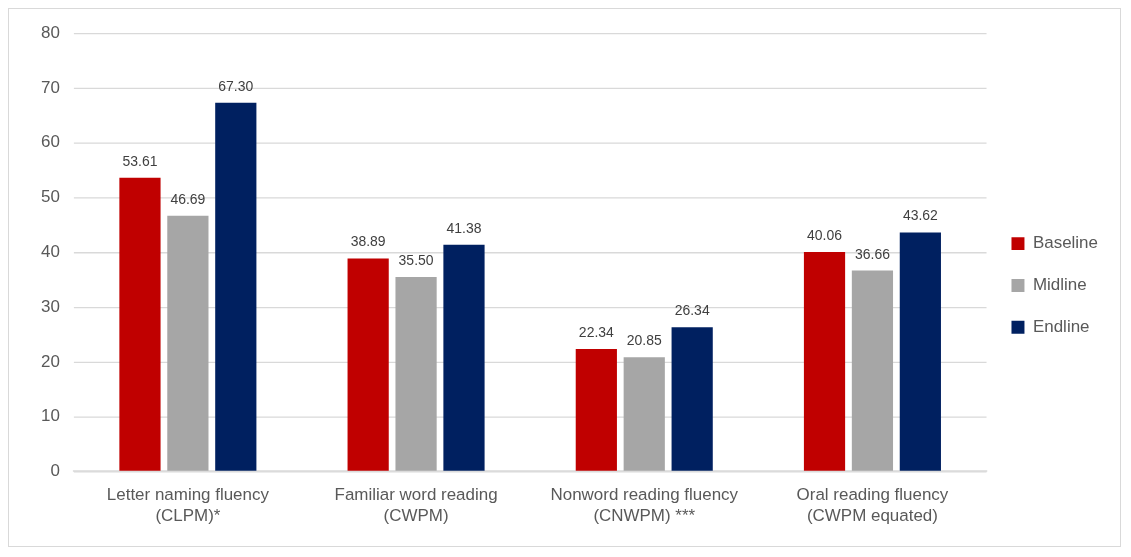 This screenshot has width=1131, height=557. Describe the element at coordinates (644, 340) in the screenshot. I see `data-label: 20.85` at that location.